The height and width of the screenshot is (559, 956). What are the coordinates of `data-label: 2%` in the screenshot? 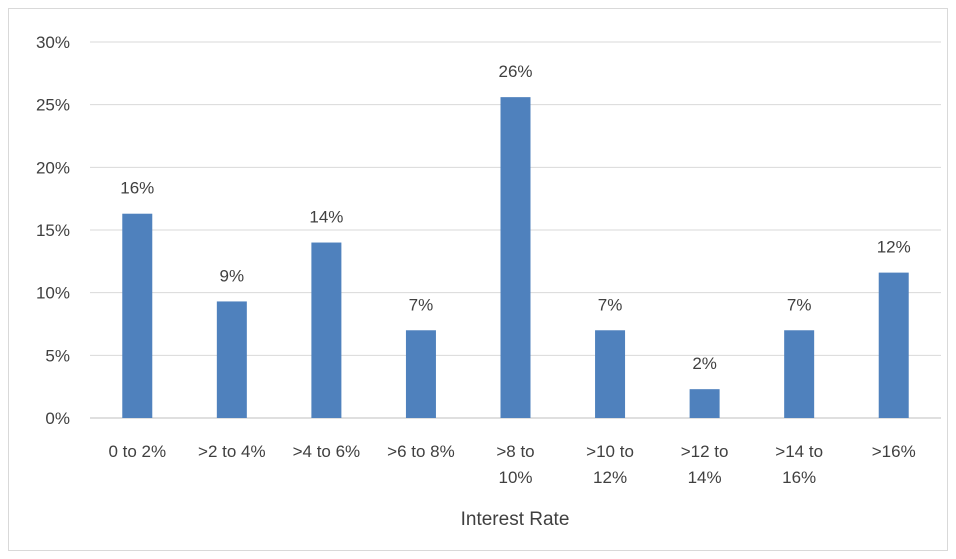 It's located at (704, 363).